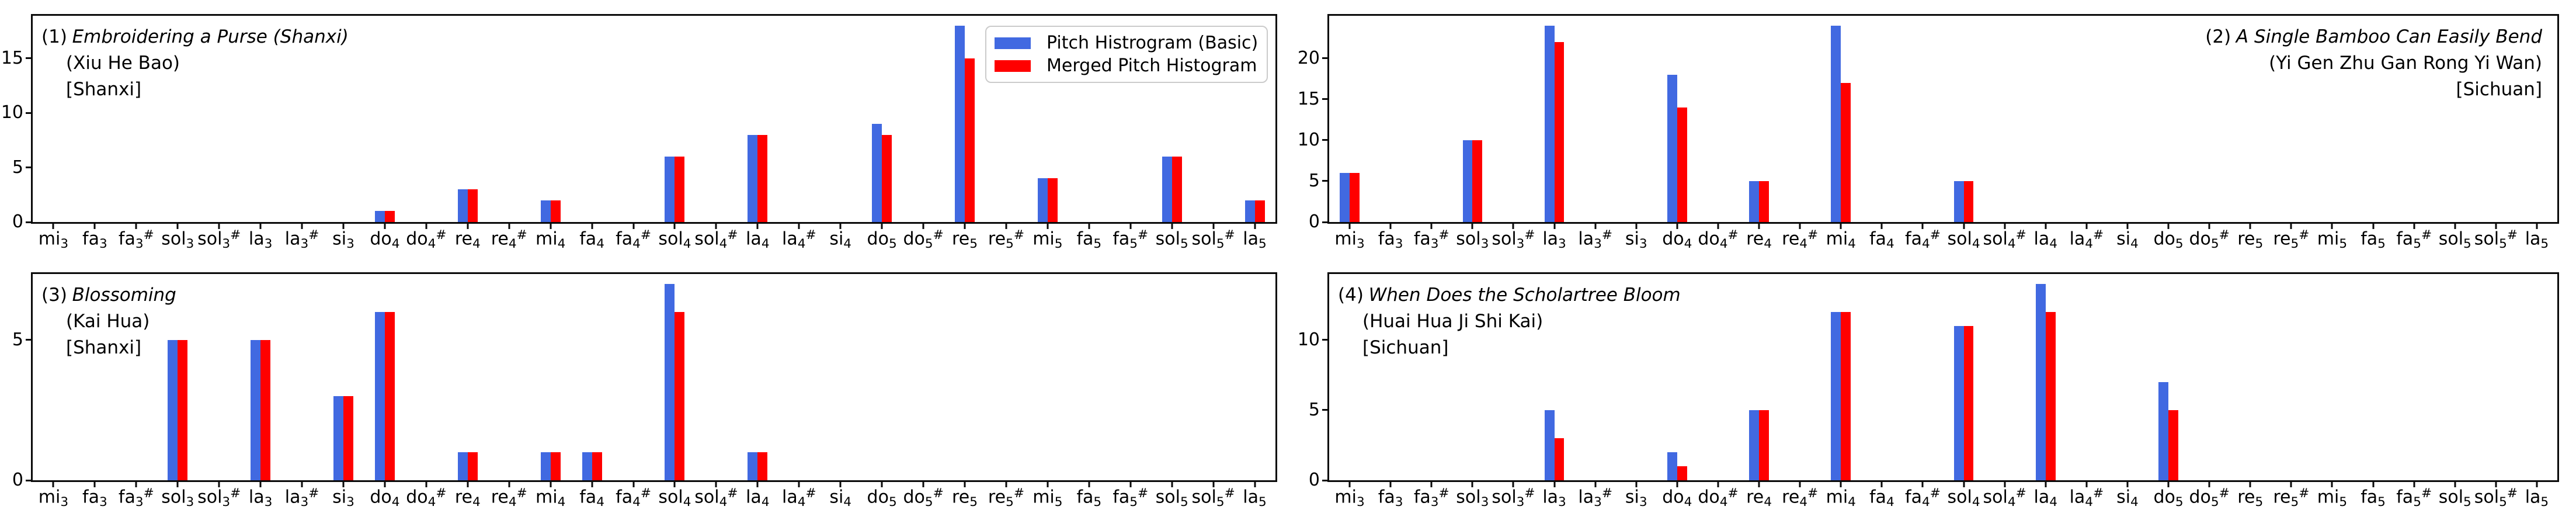  What do you see at coordinates (960, 124) in the screenshot?
I see `bar-basic-re5` at bounding box center [960, 124].